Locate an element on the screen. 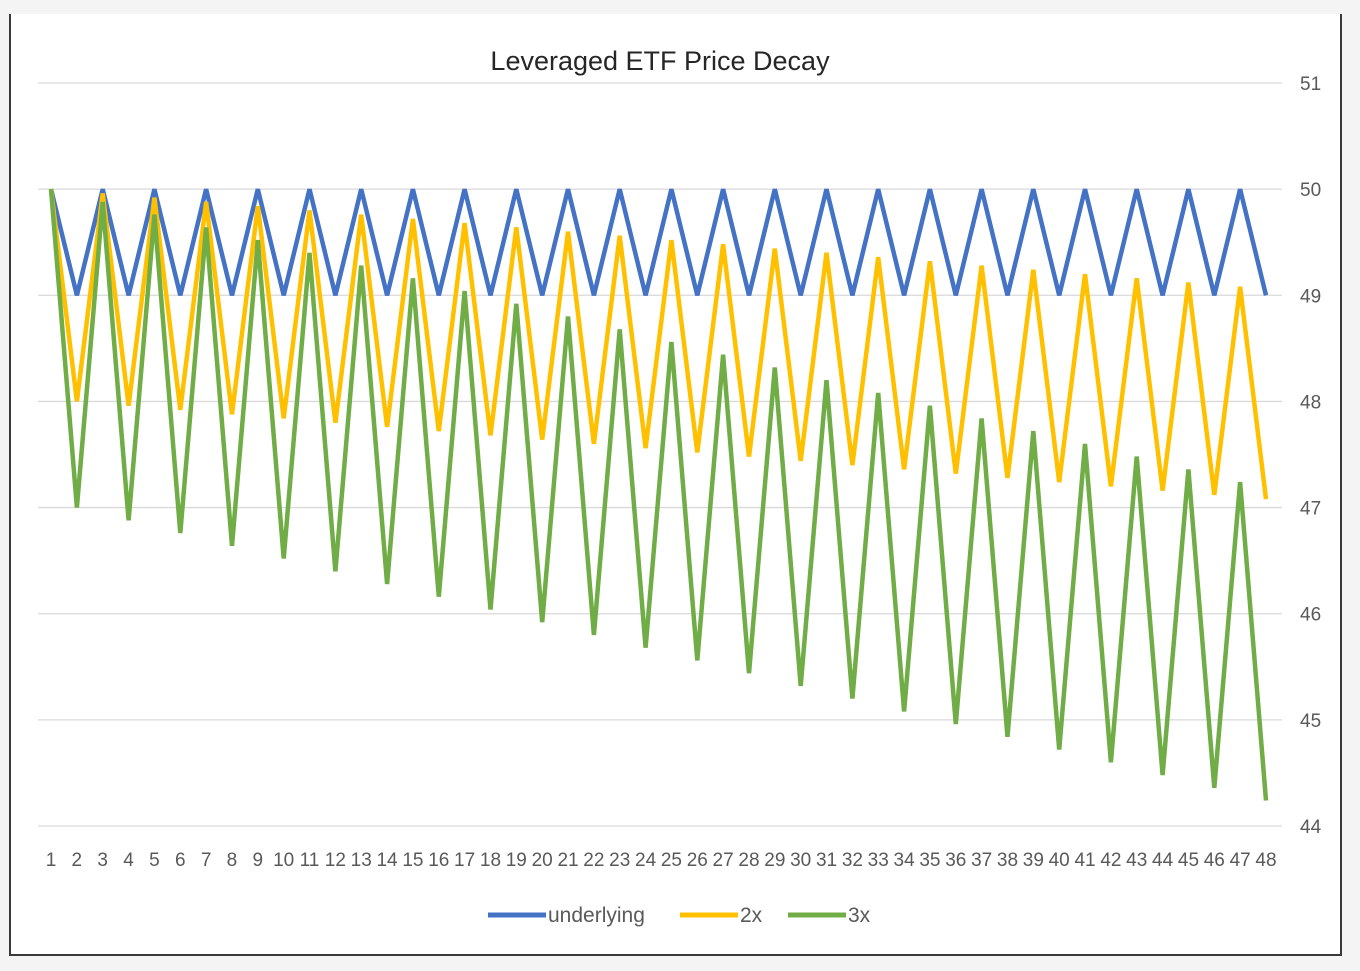 The image size is (1360, 971). x-tick-label: 19 is located at coordinates (516, 860).